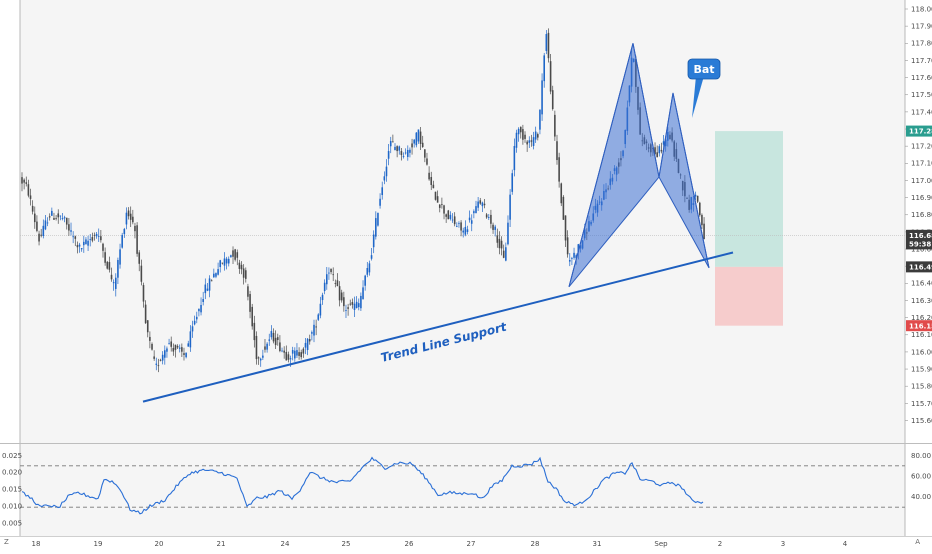  What do you see at coordinates (749, 296) in the screenshot?
I see `position-loss-zone` at bounding box center [749, 296].